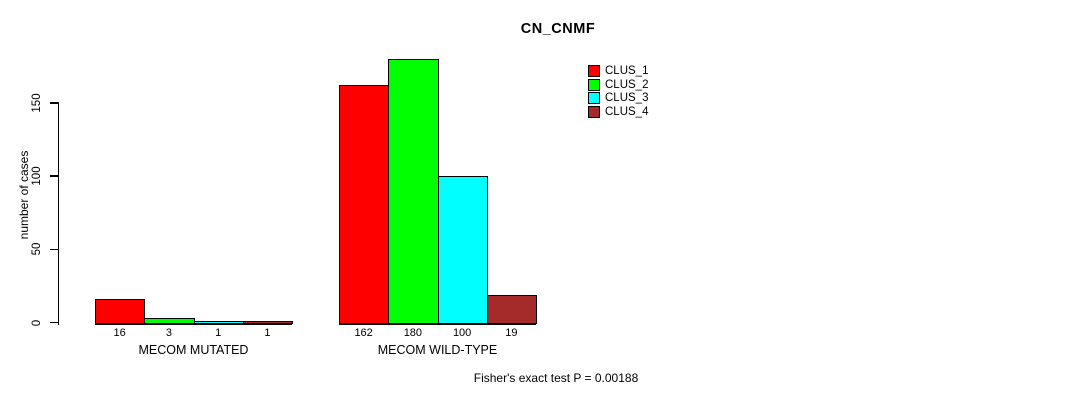  I want to click on bar-value-label: 180, so click(413, 333).